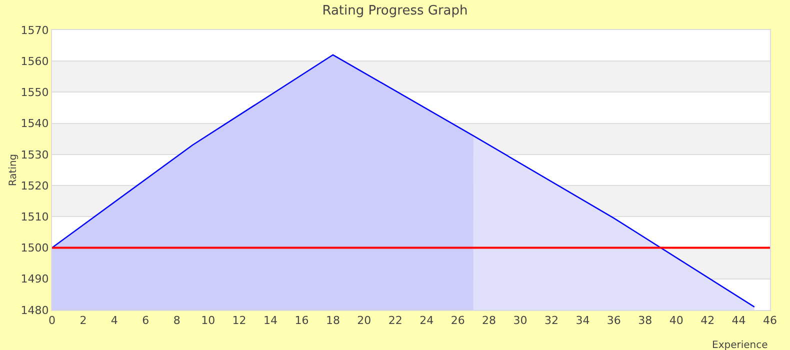  What do you see at coordinates (770, 321) in the screenshot?
I see `x-tick-label: 46` at bounding box center [770, 321].